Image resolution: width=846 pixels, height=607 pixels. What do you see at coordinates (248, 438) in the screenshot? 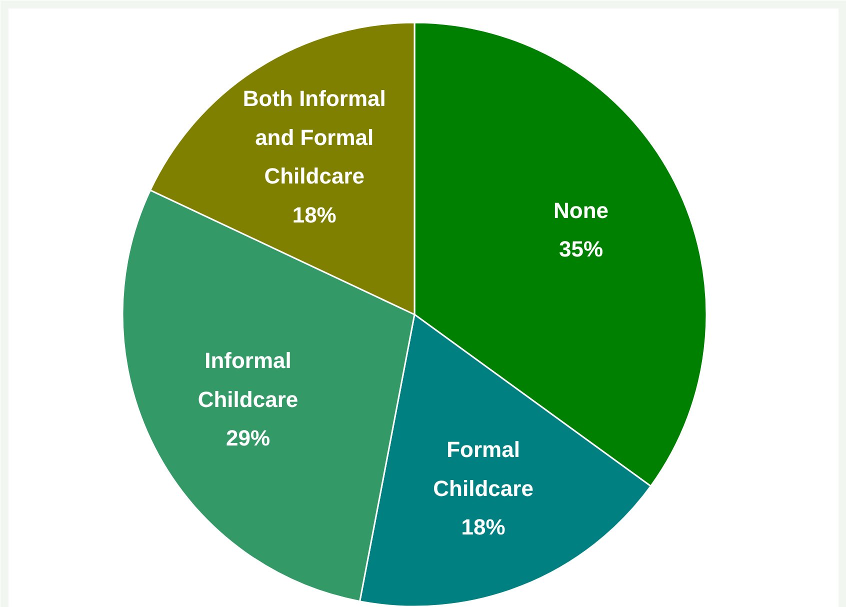
I see `data-label: 29%` at bounding box center [248, 438].